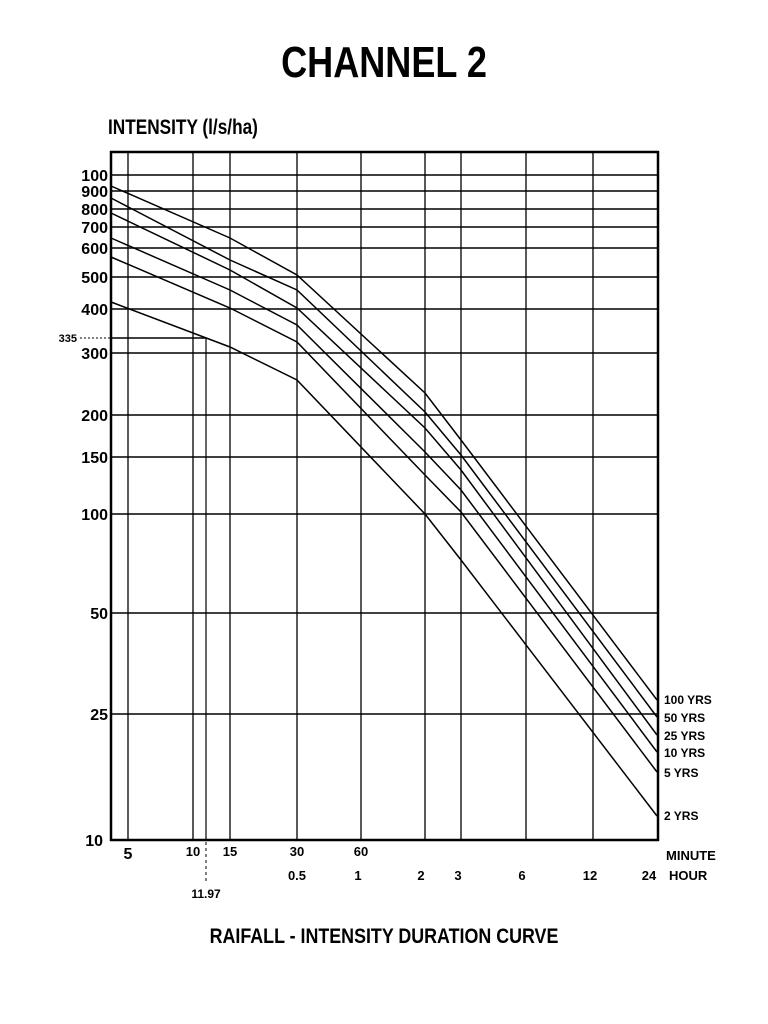 This screenshot has width=768, height=1024. What do you see at coordinates (94, 249) in the screenshot?
I see `y-tick: 600` at bounding box center [94, 249].